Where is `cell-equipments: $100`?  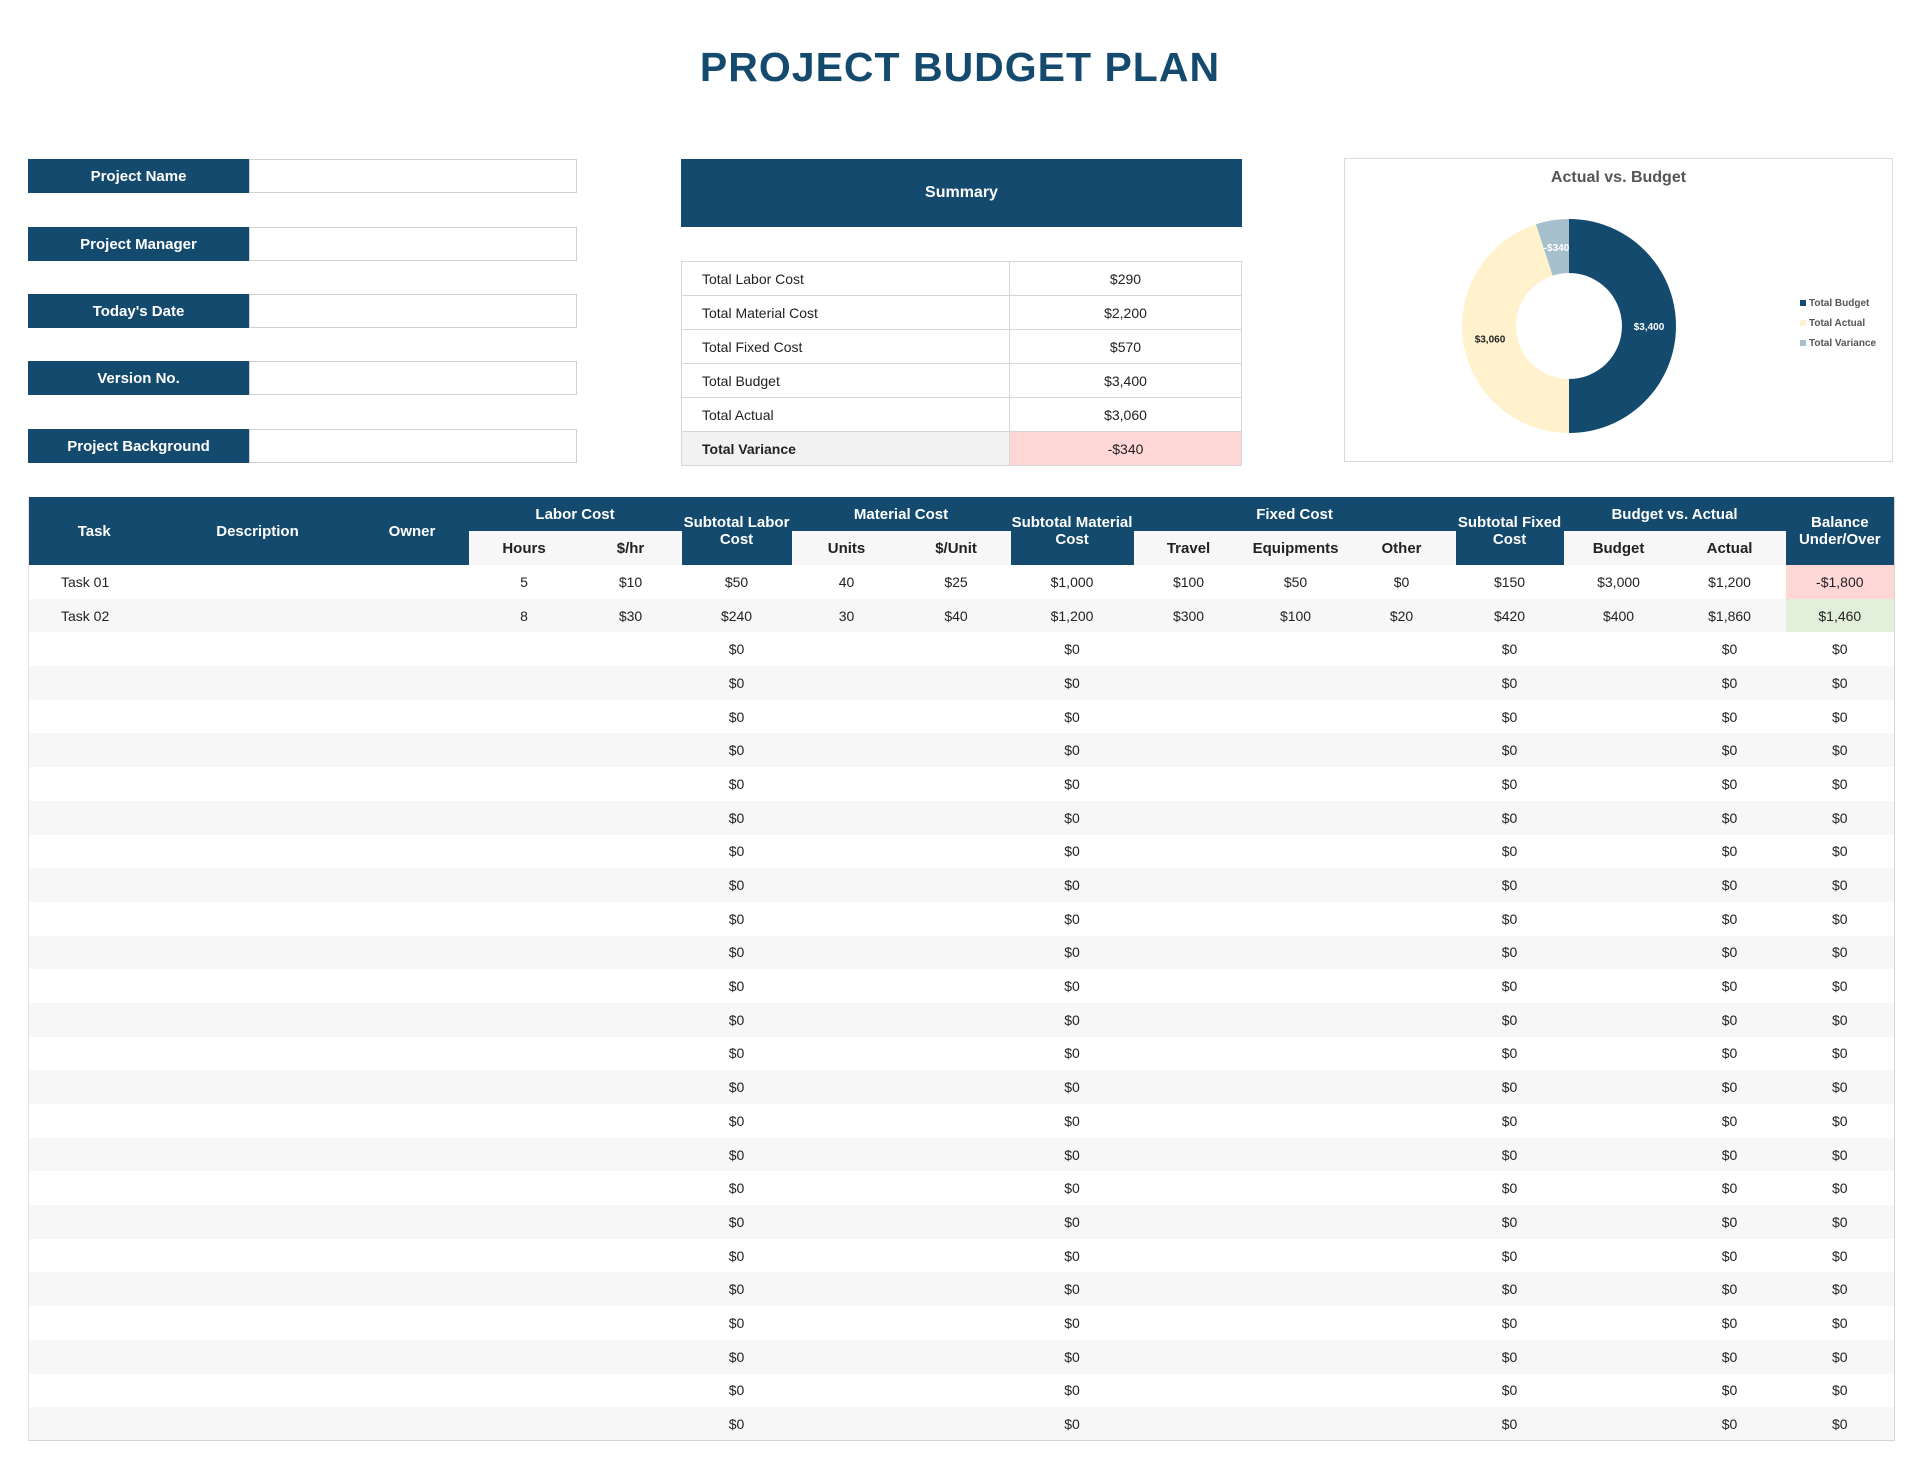 cell-equipments: $100 is located at coordinates (1295, 615).